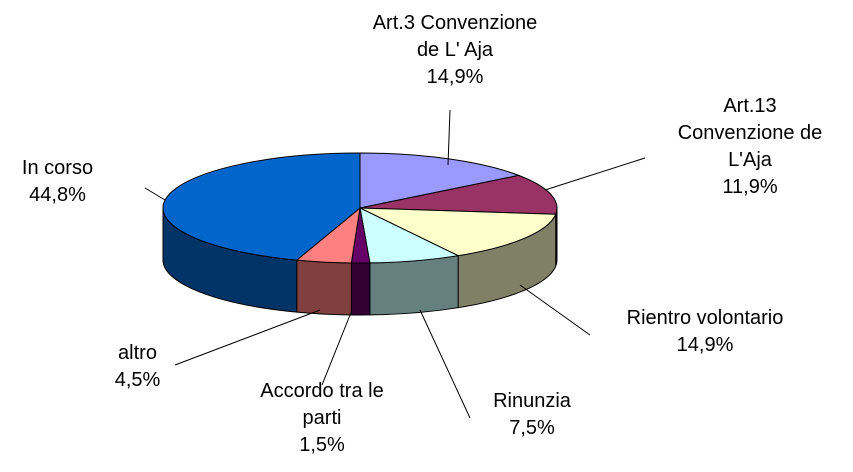 Image resolution: width=853 pixels, height=472 pixels. Describe the element at coordinates (532, 401) in the screenshot. I see `category-label: Rinunzia` at that location.